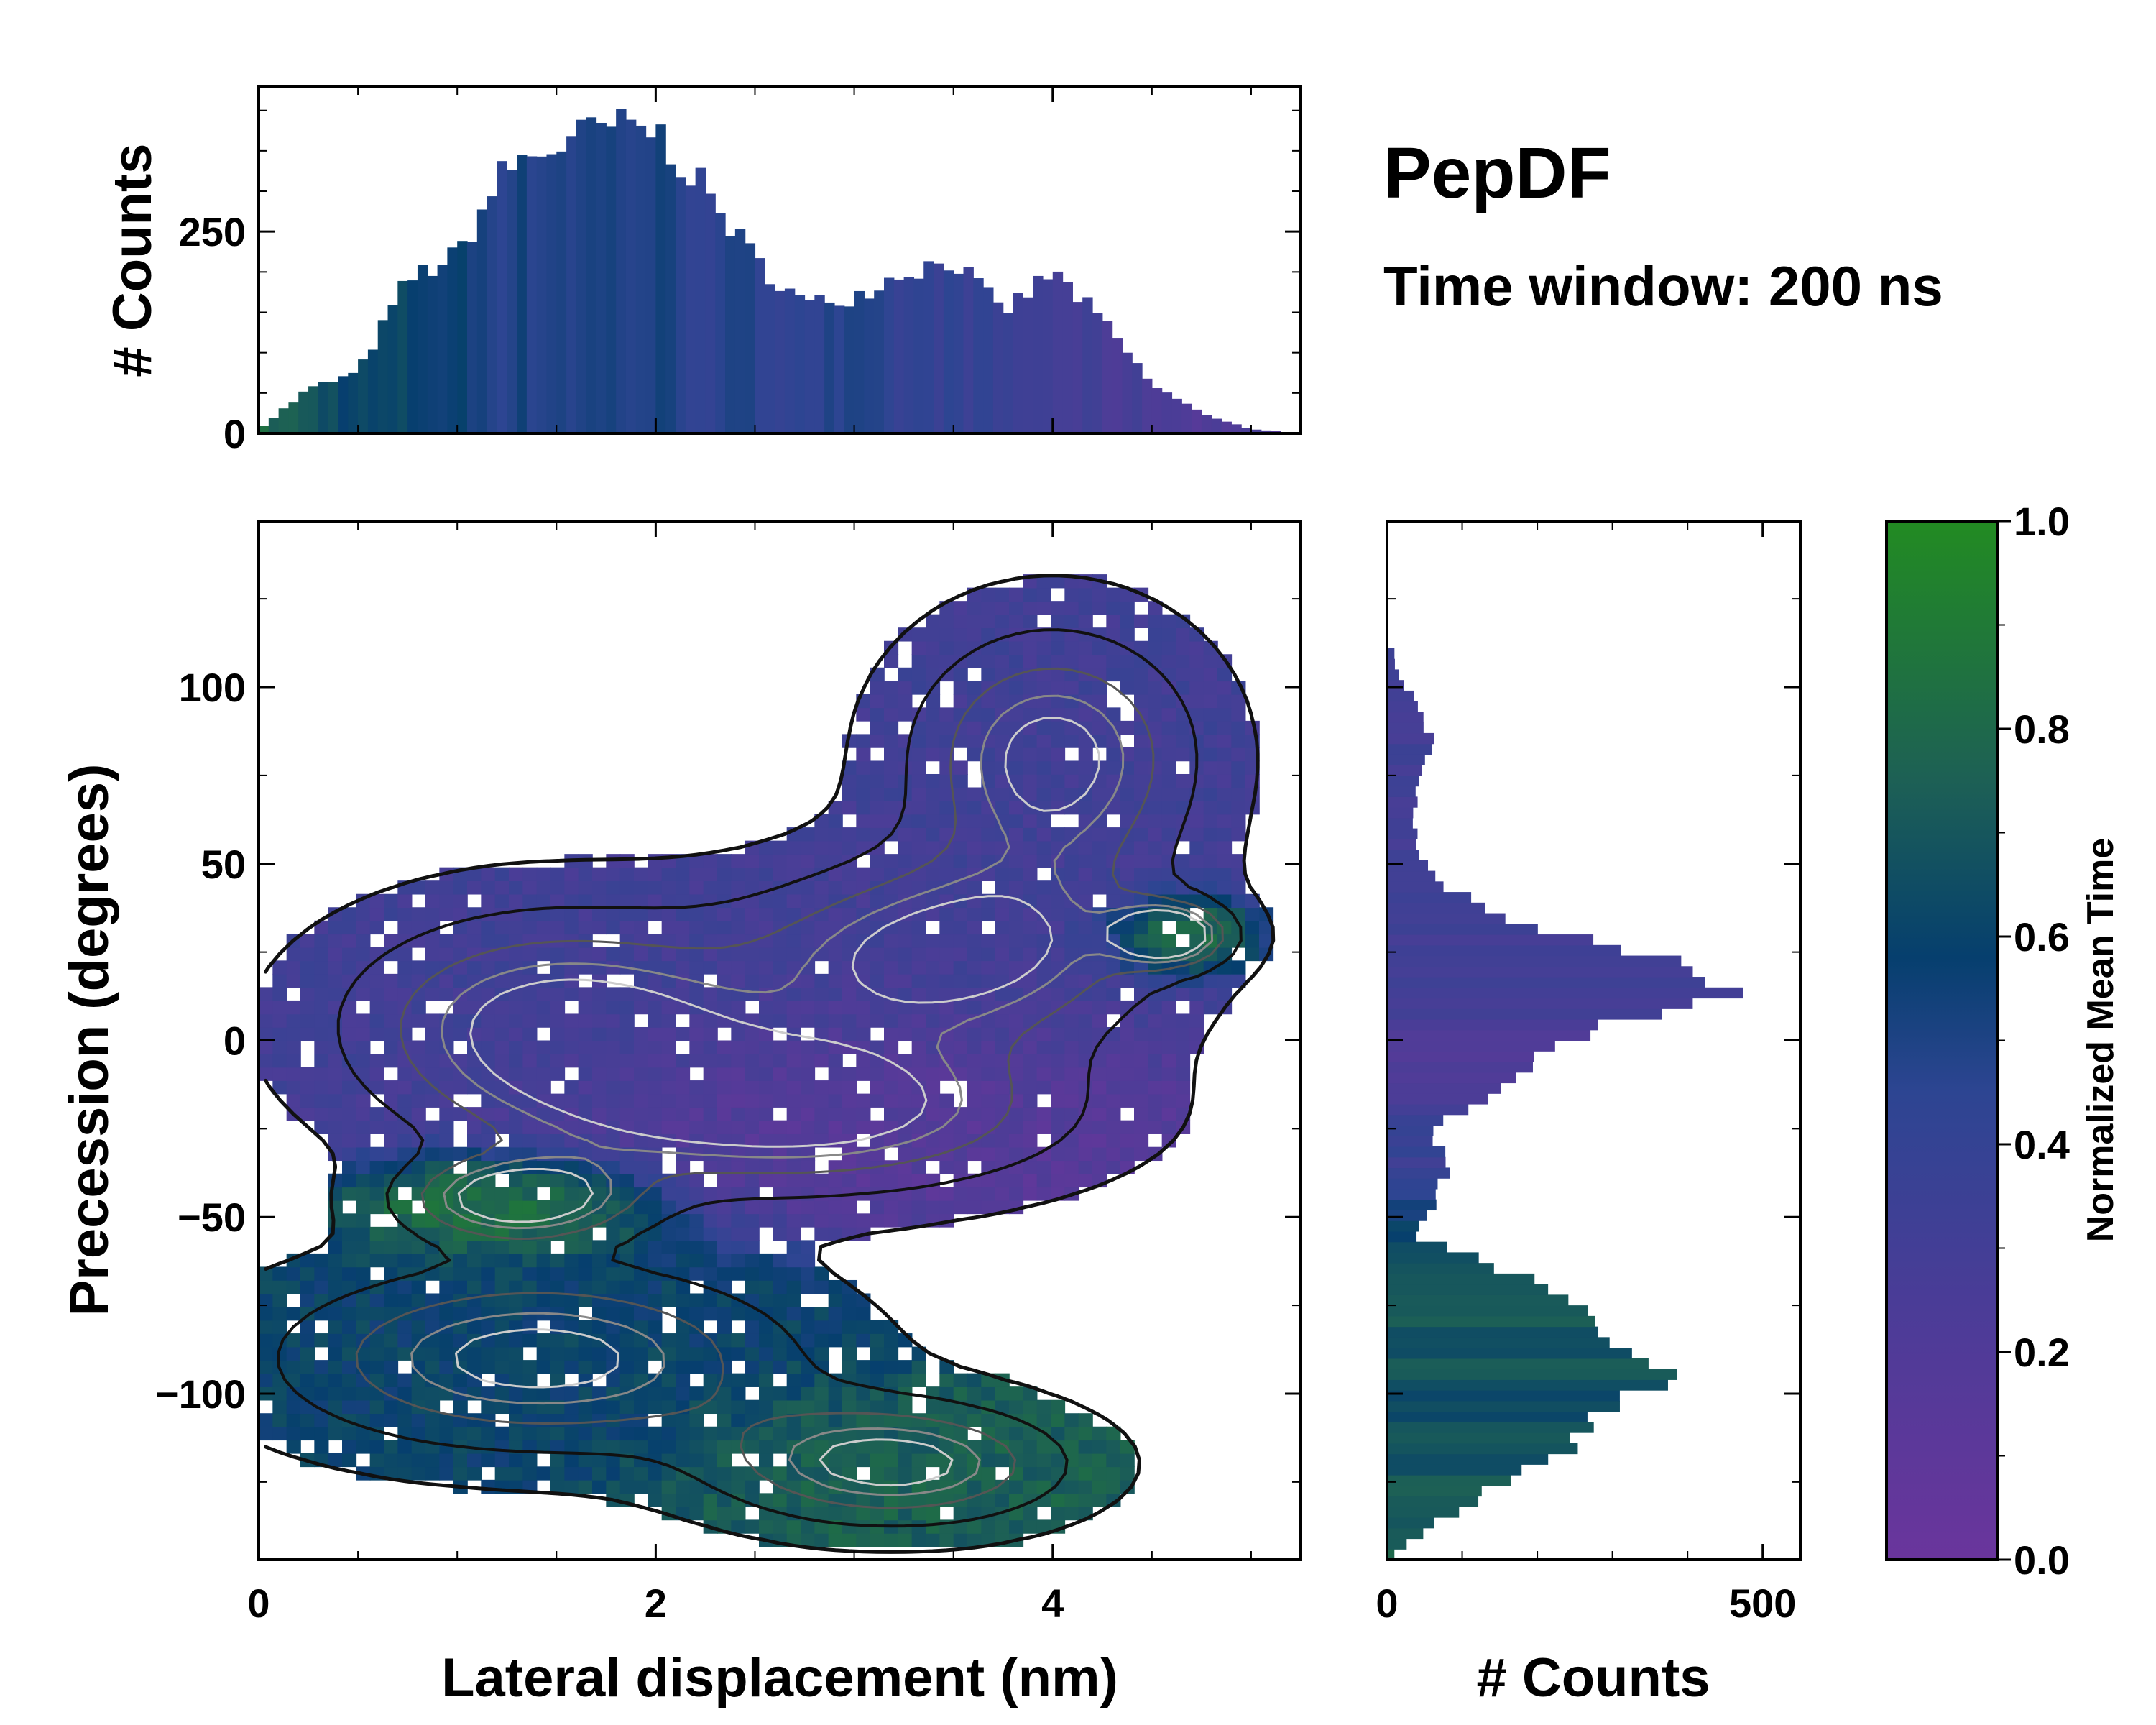  I want to click on colorbar-tick-label: 1.0, so click(2042, 521).